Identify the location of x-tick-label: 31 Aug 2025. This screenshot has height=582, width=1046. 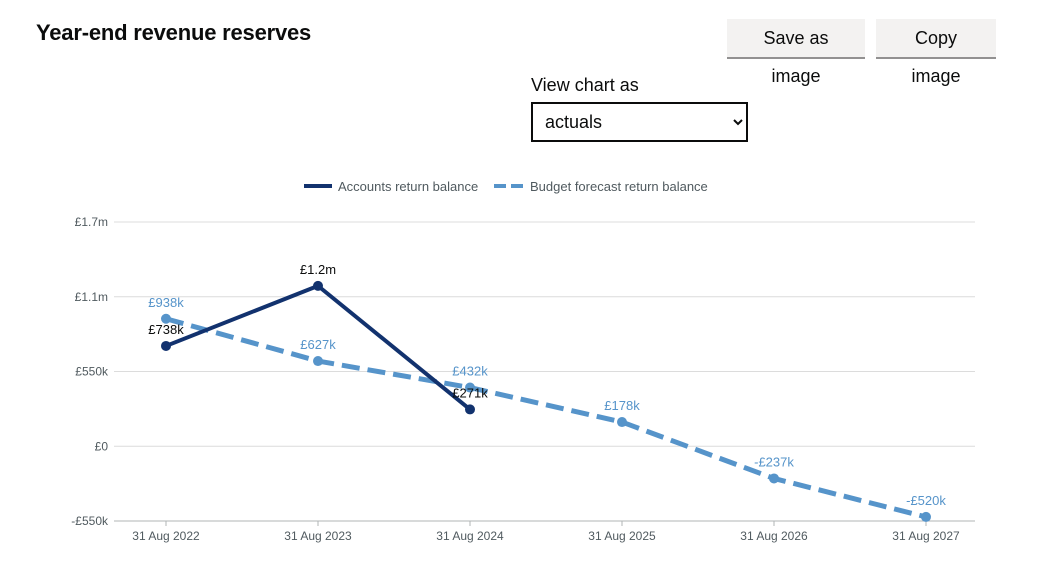
(622, 536).